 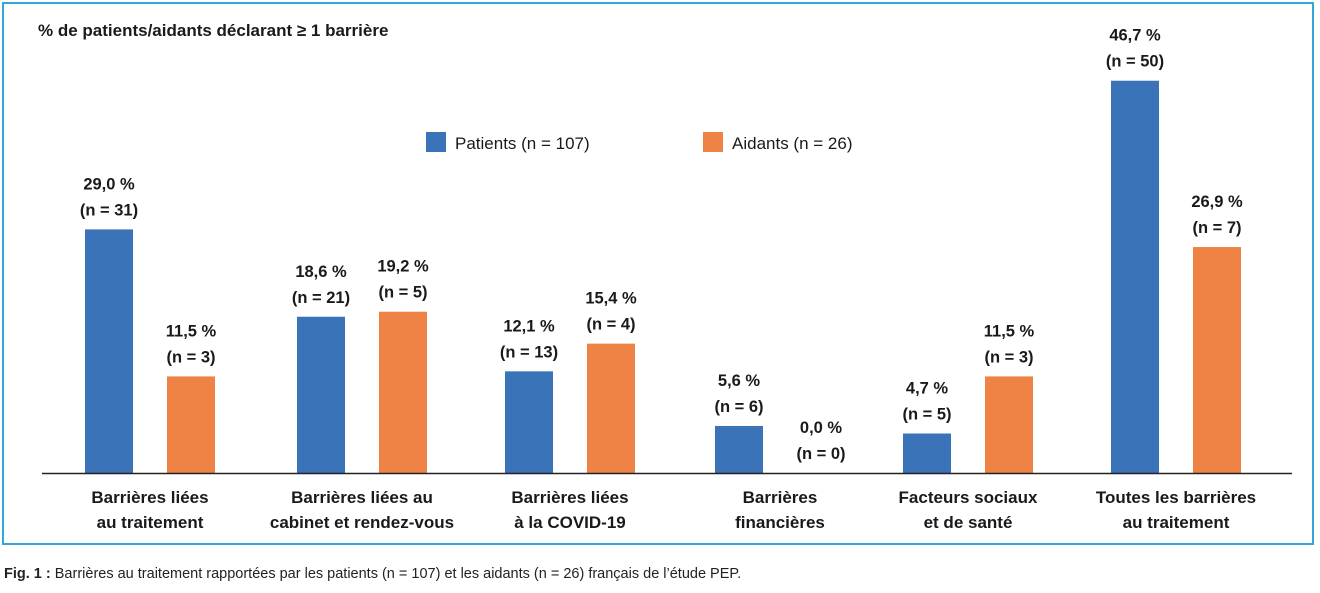 I want to click on data-label-aidants-0-0: 11,5 %, so click(x=191, y=331).